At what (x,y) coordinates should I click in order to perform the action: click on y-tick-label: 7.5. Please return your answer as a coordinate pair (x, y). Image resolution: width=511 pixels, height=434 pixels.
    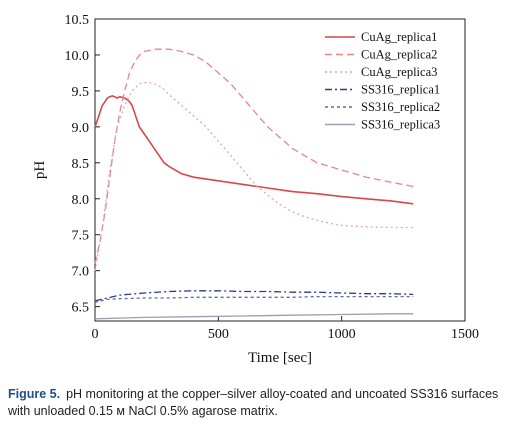
    Looking at the image, I should click on (81, 236).